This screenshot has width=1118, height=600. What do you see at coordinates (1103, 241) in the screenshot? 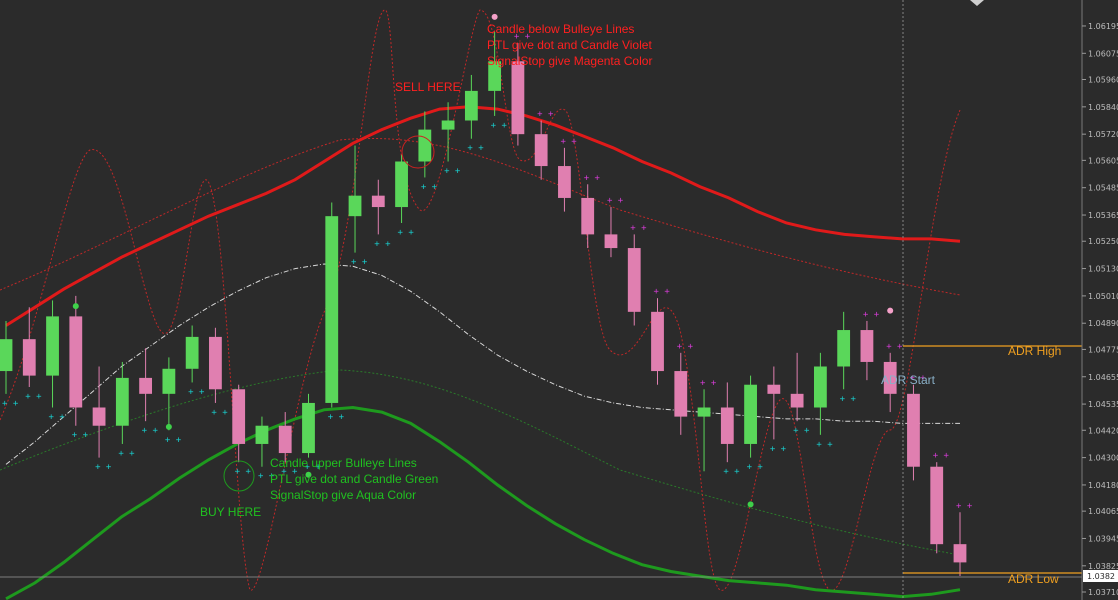
I see `price-tick-label: 1.05250` at bounding box center [1103, 241].